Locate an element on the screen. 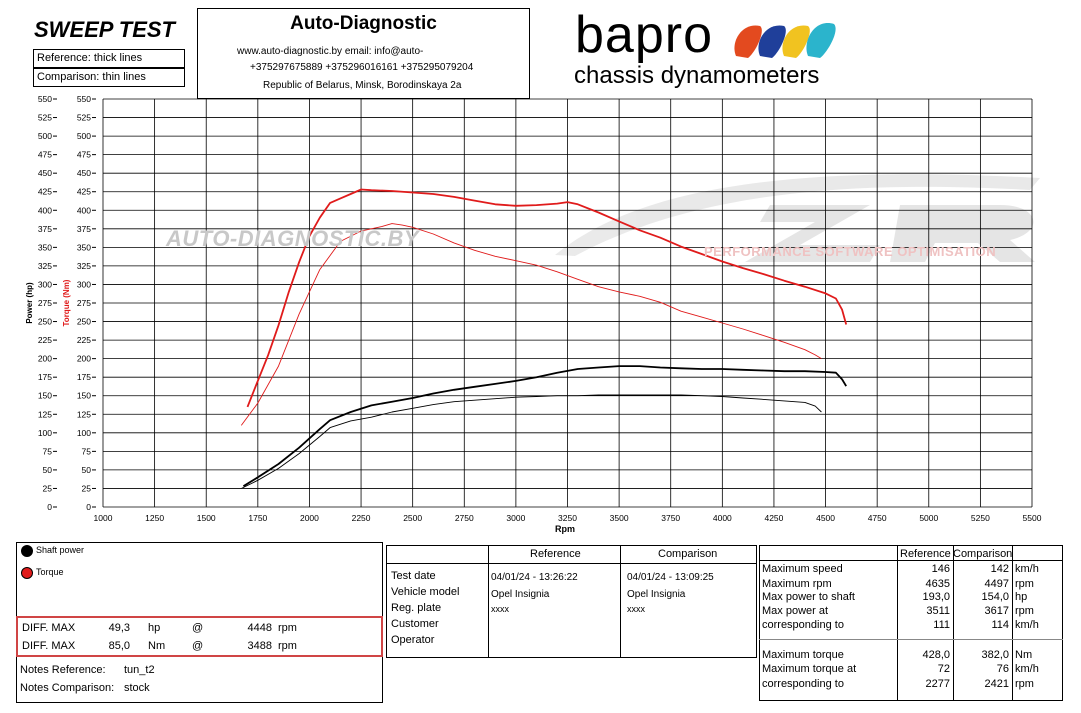 This screenshot has height=713, width=1081. torque-tick-label: 375 is located at coordinates (84, 229).